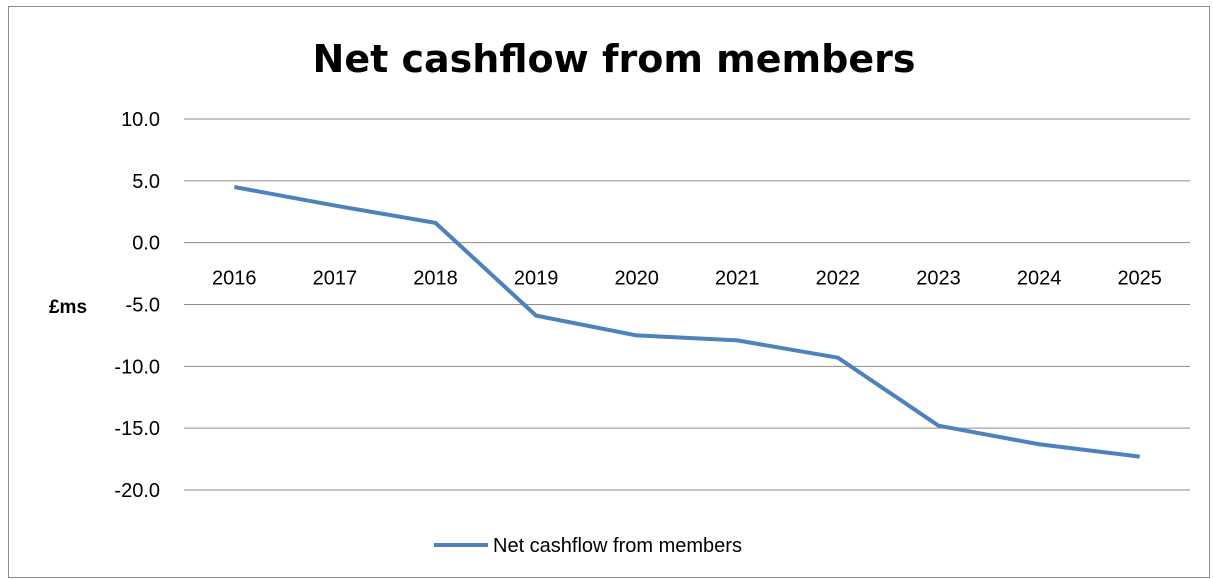 The width and height of the screenshot is (1213, 579). Describe the element at coordinates (146, 182) in the screenshot. I see `y-tick-label: 5.0` at that location.